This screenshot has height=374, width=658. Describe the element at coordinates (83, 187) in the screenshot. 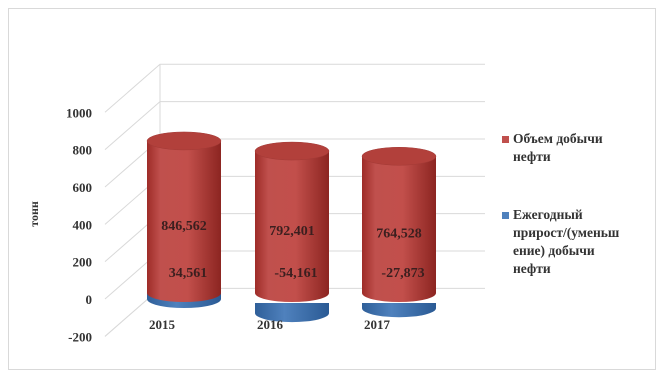

I see `y-tick-label: 600` at that location.